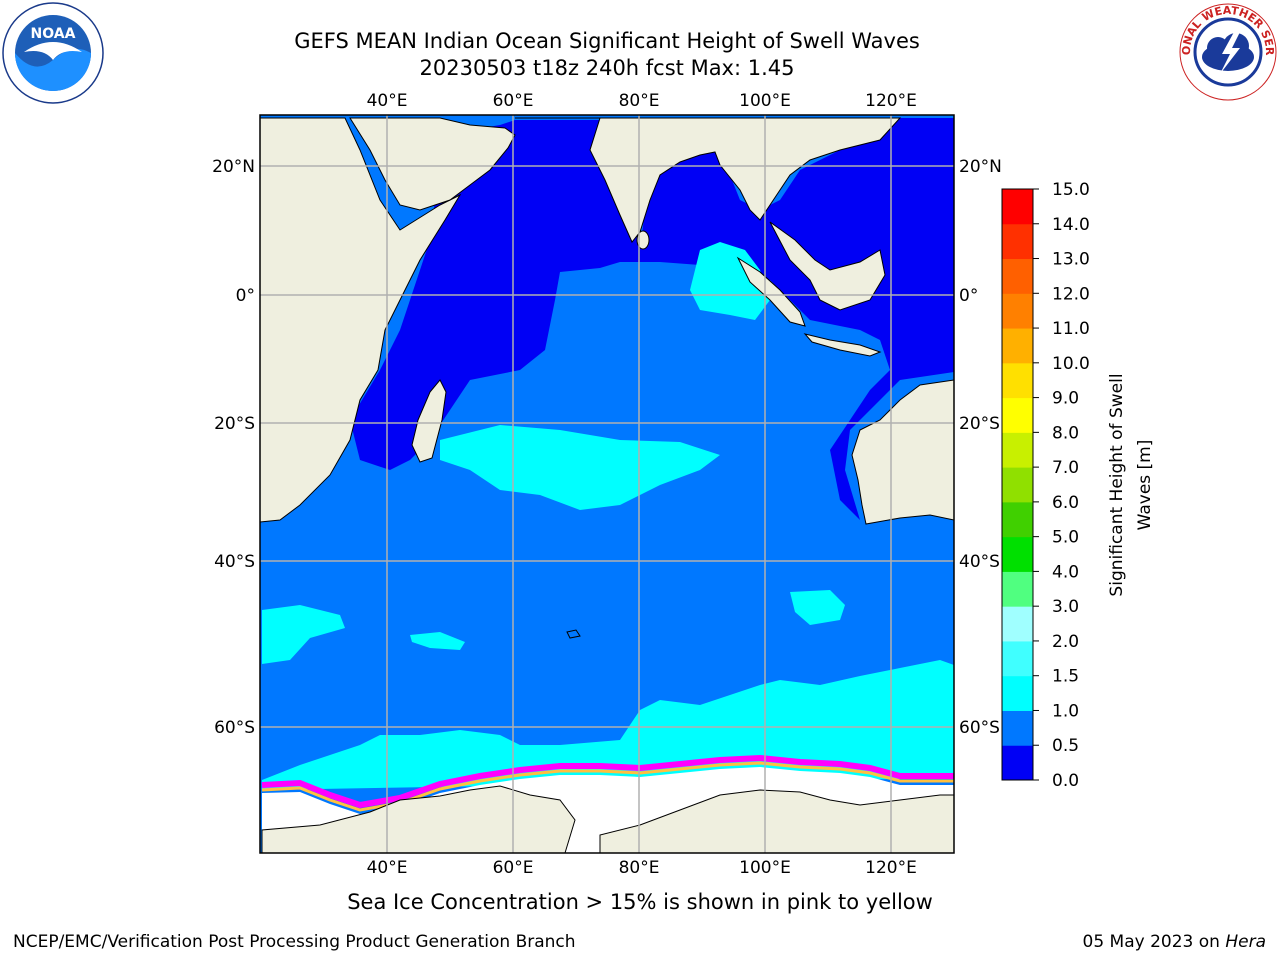 This screenshot has width=1280, height=960. I want to click on lat-label-right-4: 60°S, so click(979, 728).